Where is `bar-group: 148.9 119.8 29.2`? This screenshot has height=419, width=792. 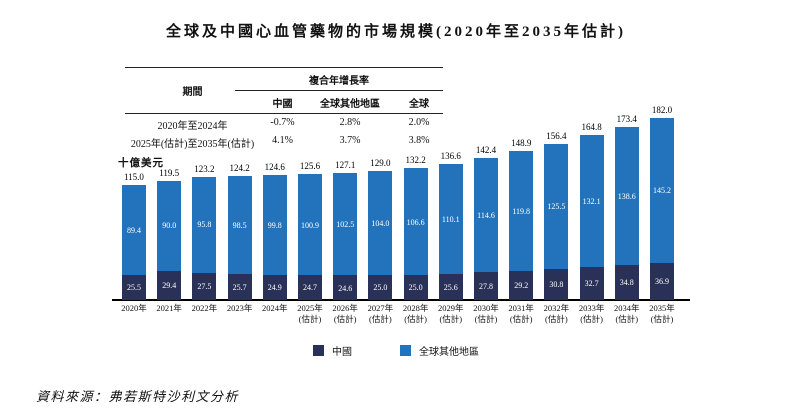
bar-group: 148.9 119.8 29.2 is located at coordinates (521, 200).